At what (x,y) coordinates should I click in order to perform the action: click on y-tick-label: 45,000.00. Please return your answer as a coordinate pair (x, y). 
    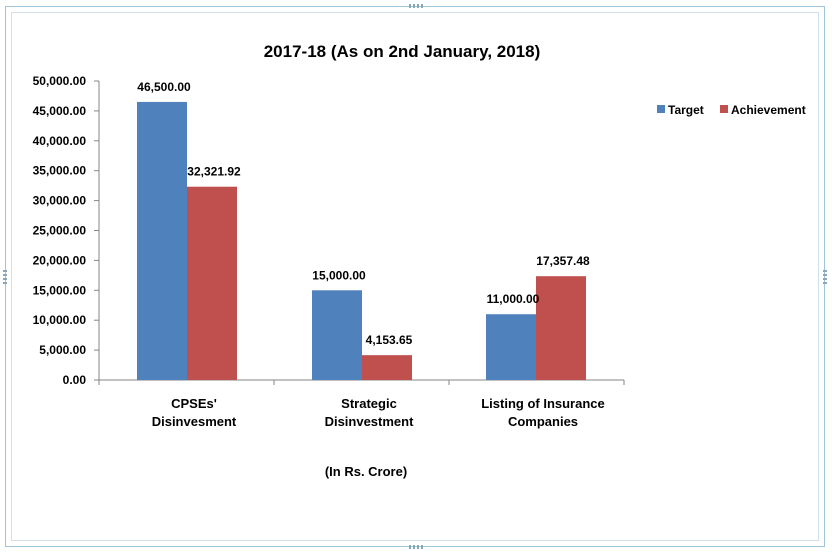
    Looking at the image, I should click on (60, 111).